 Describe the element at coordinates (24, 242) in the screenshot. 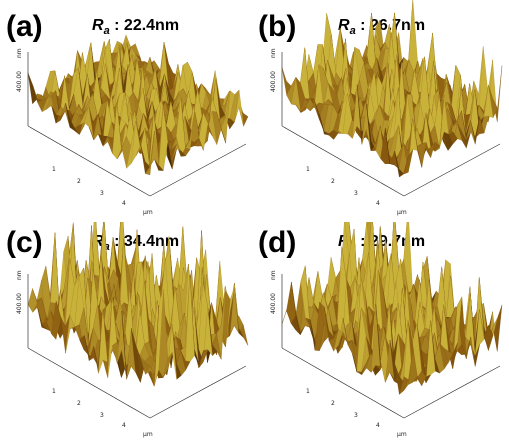

I see `panel-label: (c)` at that location.